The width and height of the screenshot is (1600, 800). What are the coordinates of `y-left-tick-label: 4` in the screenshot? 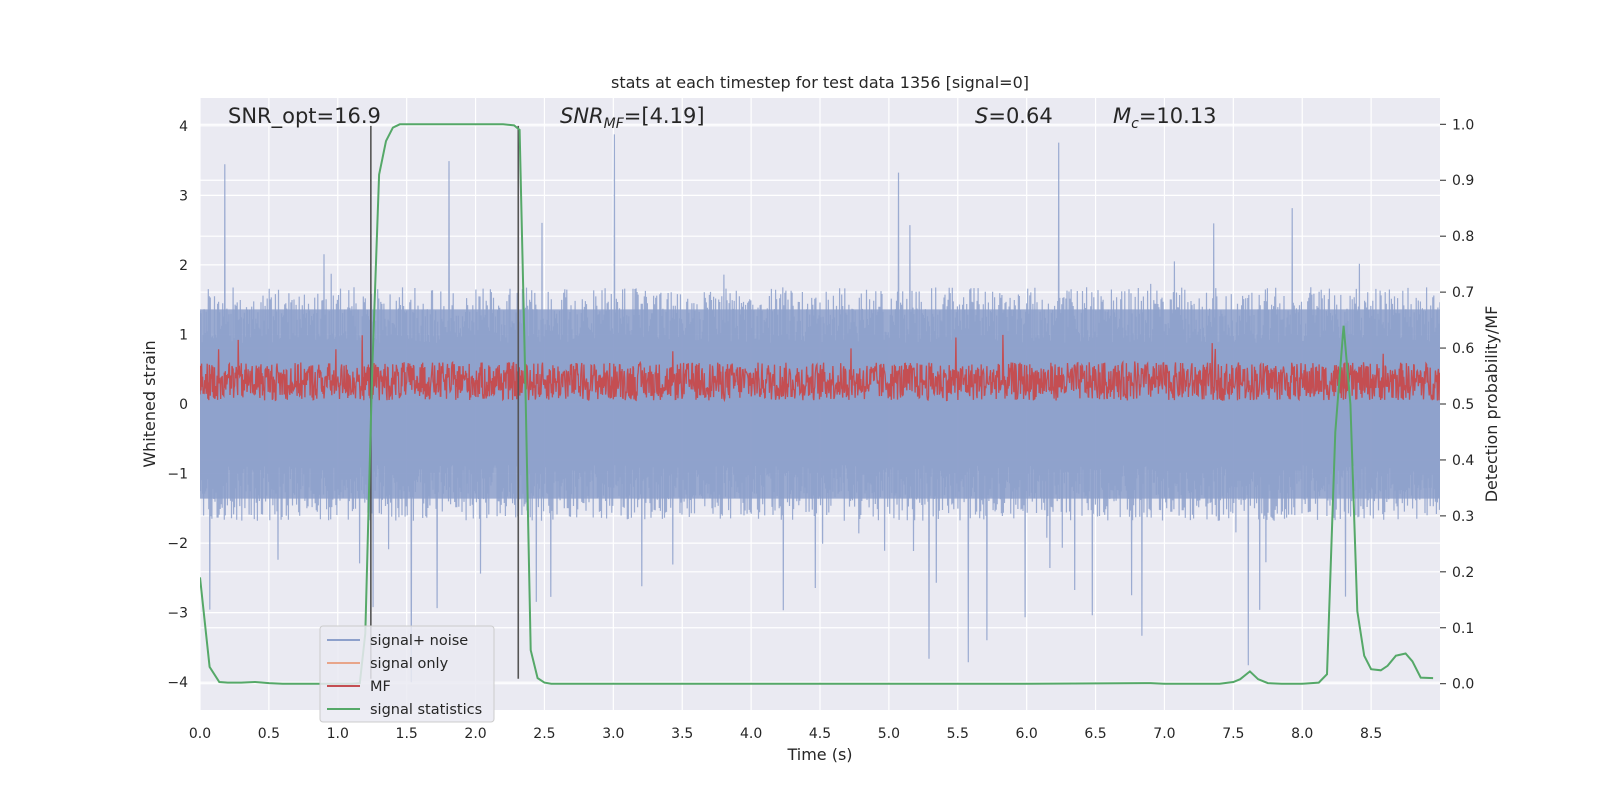 It's located at (183, 127).